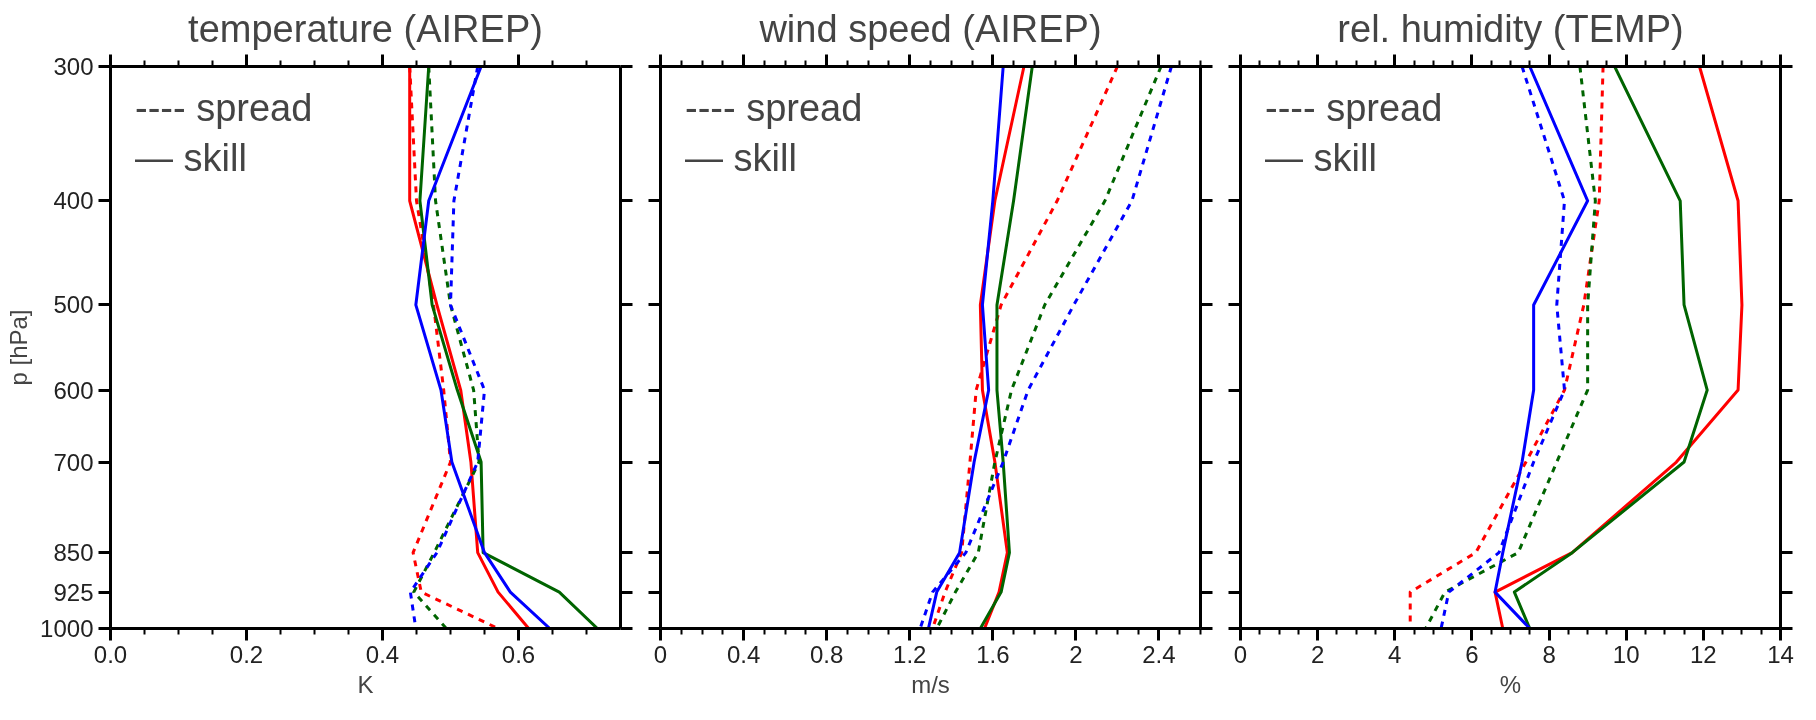  Describe the element at coordinates (67, 628) in the screenshot. I see `y-tick-label: 1000` at that location.